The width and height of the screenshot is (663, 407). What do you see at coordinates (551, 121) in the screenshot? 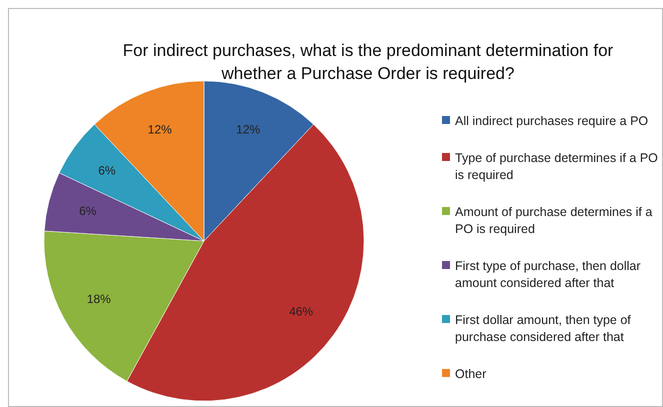
I see `legend-label: All indirect purchases require a PO` at bounding box center [551, 121].